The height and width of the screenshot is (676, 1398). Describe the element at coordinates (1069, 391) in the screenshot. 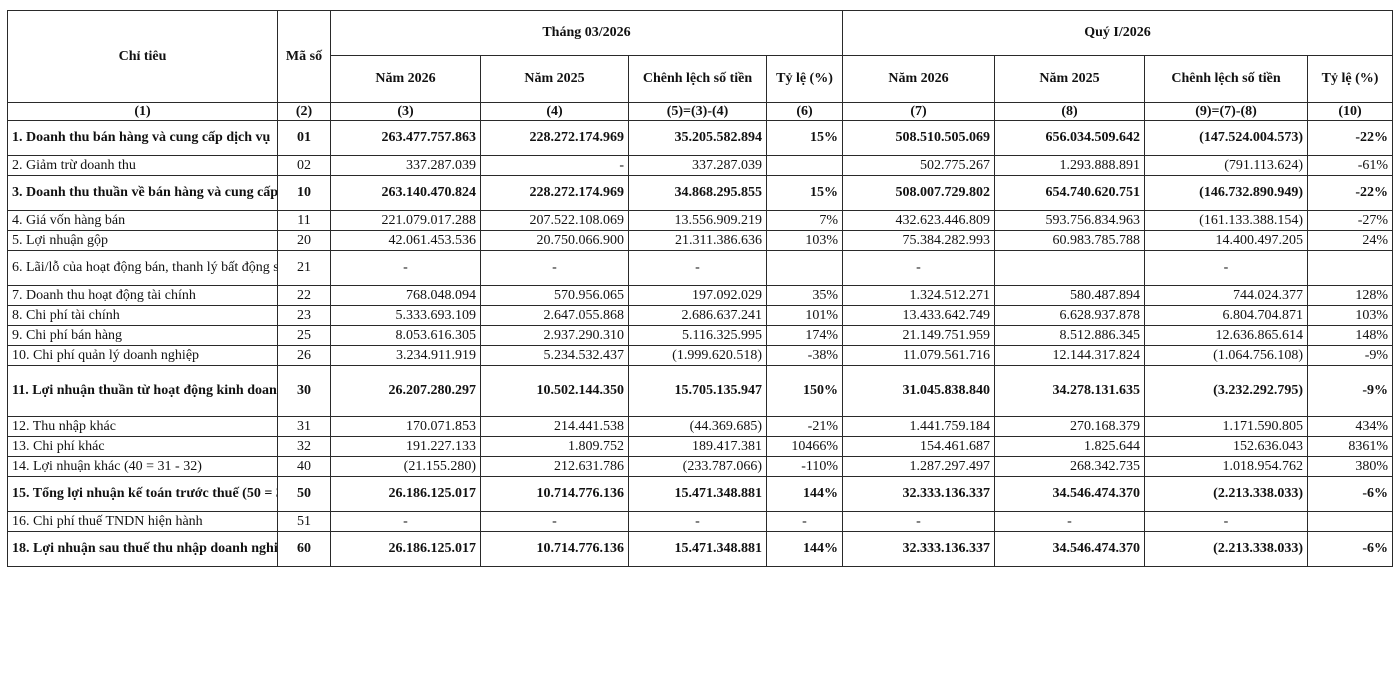

I see `quarter-2025-value: 34.278.131.635` at that location.